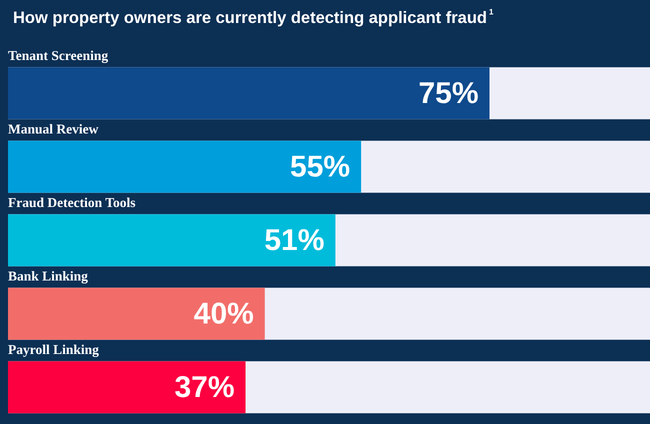 The width and height of the screenshot is (650, 424). I want to click on y-tick-label: Bank Linking, so click(48, 276).